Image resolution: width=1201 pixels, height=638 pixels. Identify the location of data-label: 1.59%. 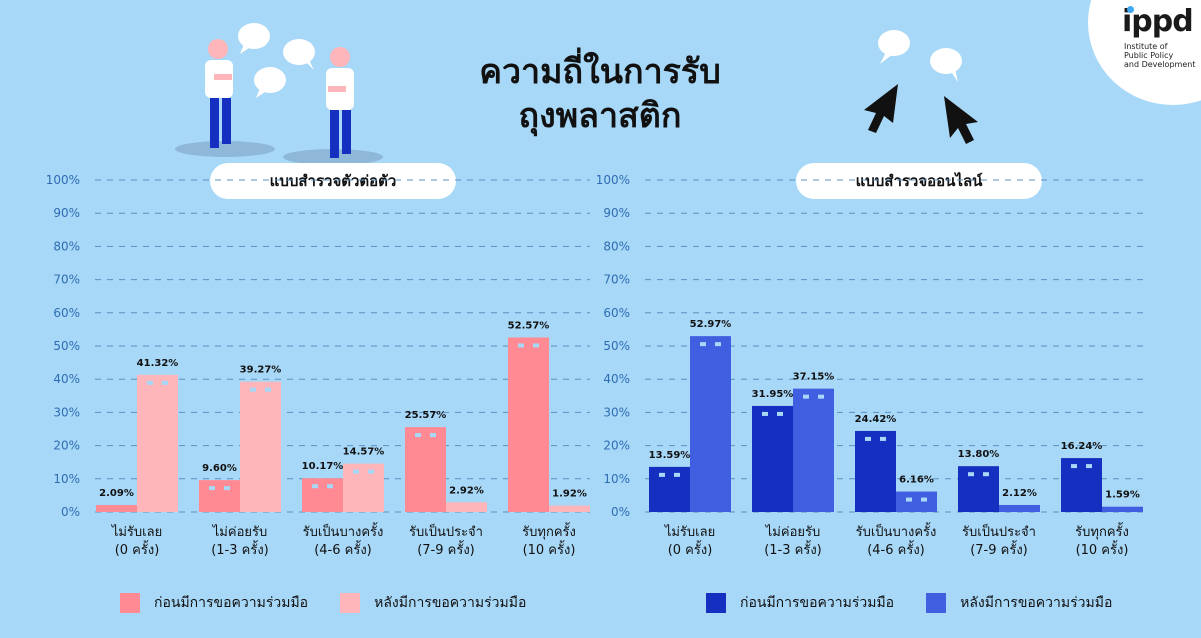
(1122, 495).